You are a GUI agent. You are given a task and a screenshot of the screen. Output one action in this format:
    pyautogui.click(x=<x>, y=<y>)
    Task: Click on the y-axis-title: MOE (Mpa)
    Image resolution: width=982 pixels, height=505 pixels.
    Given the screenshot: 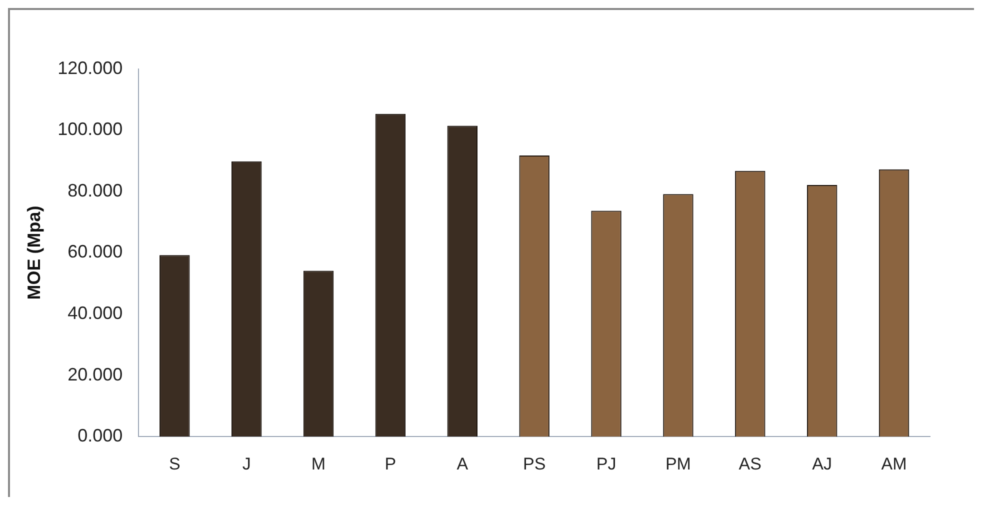 What is the action you would take?
    pyautogui.click(x=34, y=253)
    